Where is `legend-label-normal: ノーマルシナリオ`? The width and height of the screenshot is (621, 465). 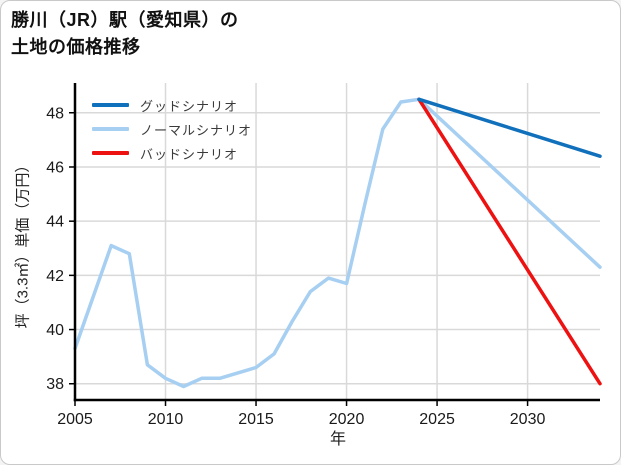
legend-label-normal: ノーマルシナリオ is located at coordinates (196, 130).